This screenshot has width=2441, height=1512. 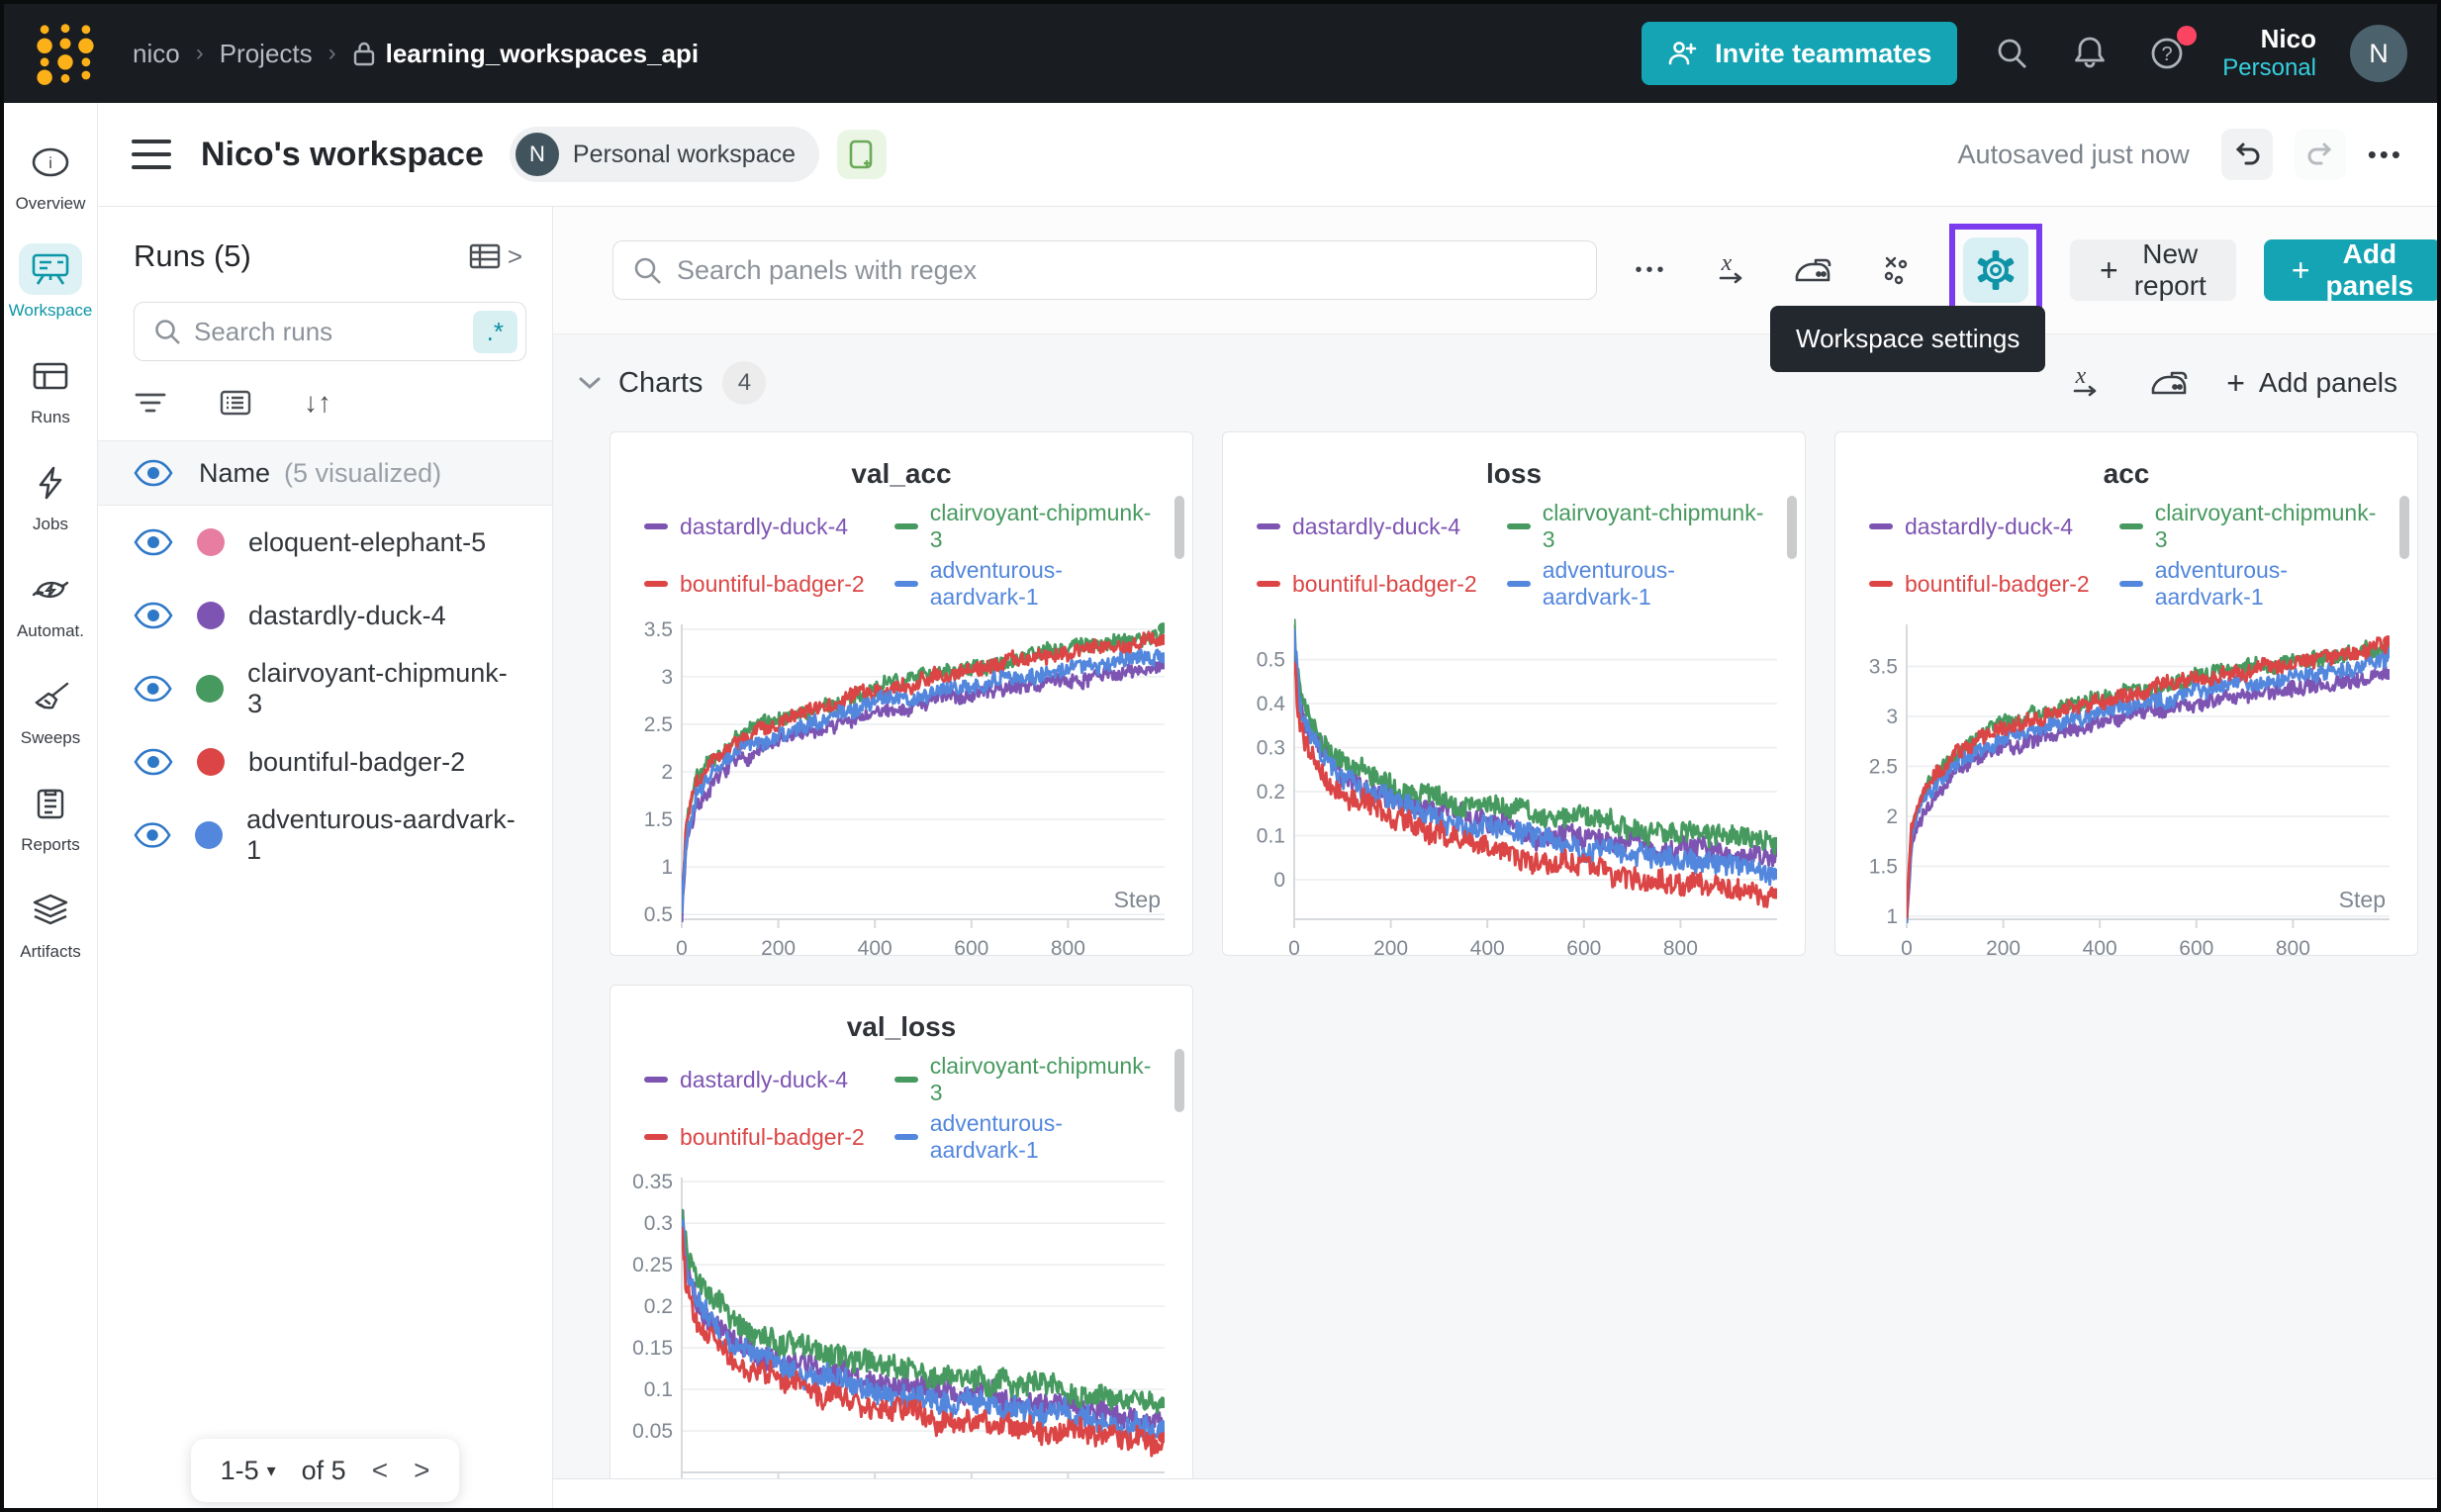 I want to click on workspace-more-menu-icon: •••, so click(x=2385, y=154).